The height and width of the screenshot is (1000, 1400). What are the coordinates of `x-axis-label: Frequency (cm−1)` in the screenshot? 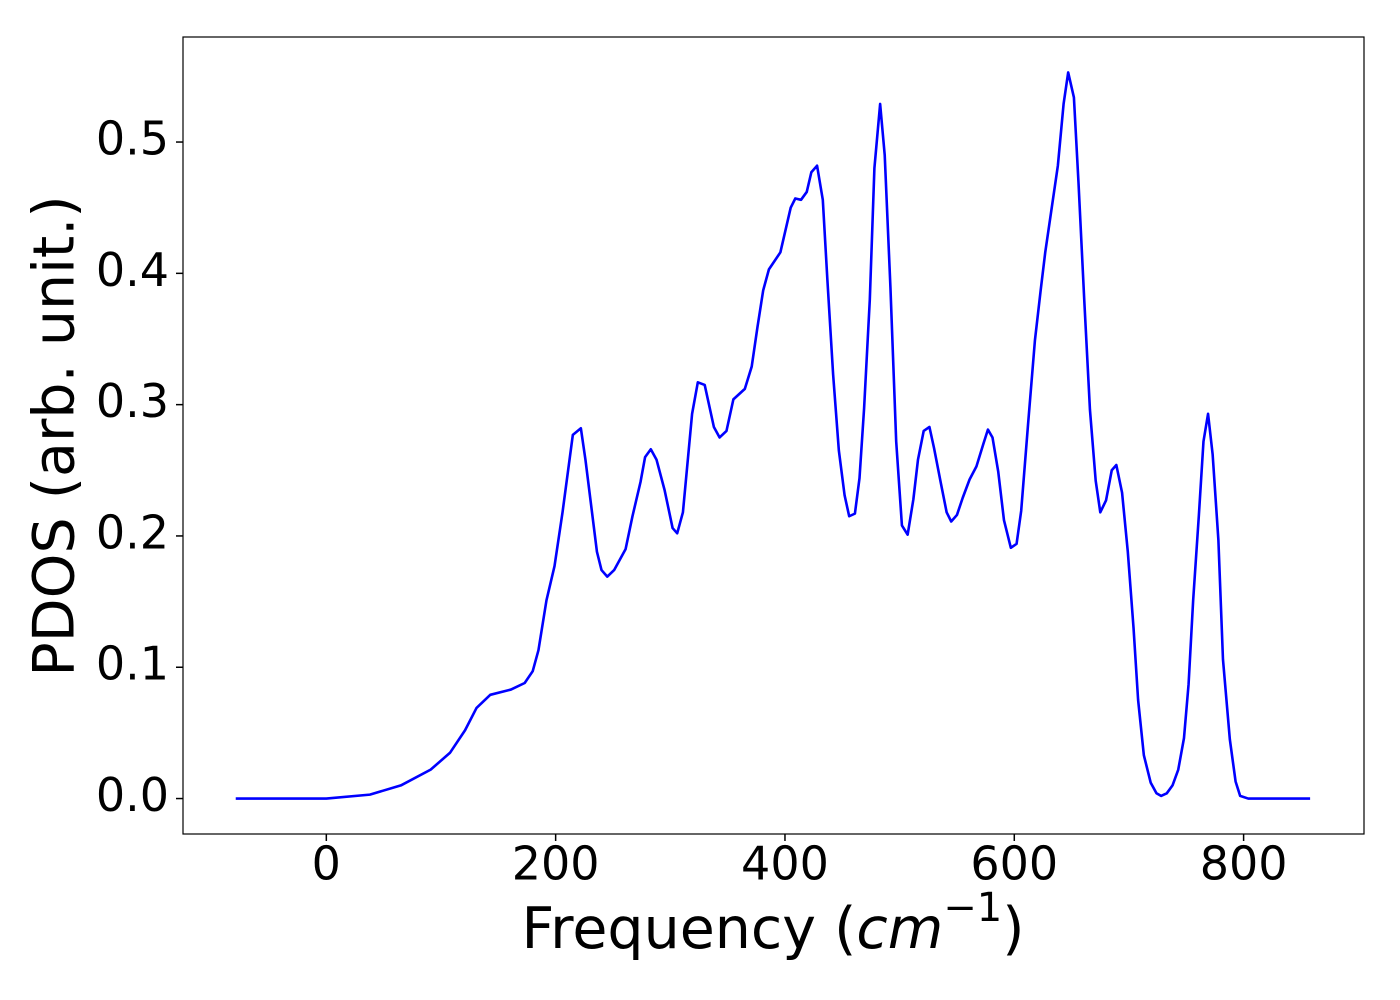 It's located at (773, 923).